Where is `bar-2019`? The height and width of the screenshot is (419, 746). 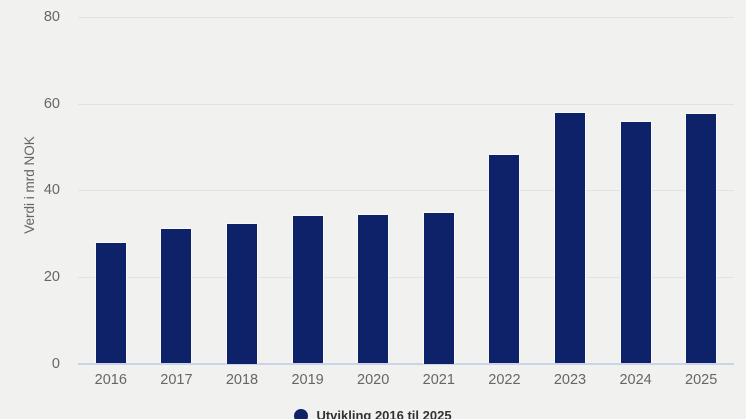 bar-2019 is located at coordinates (307, 289).